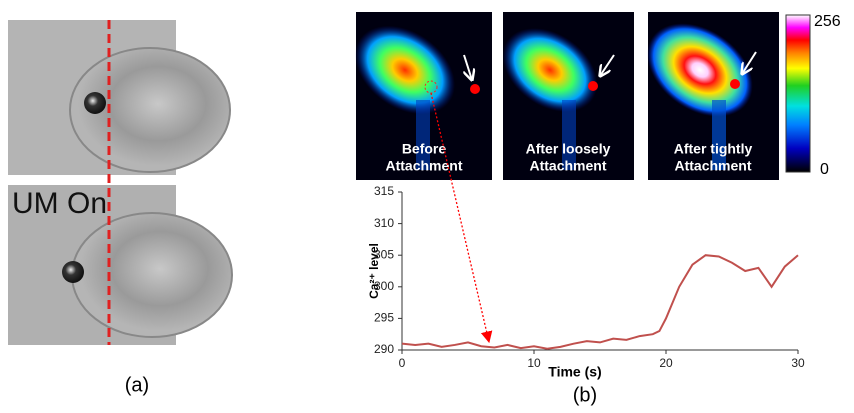 The width and height of the screenshot is (854, 413). I want to click on data-line, so click(600, 302).